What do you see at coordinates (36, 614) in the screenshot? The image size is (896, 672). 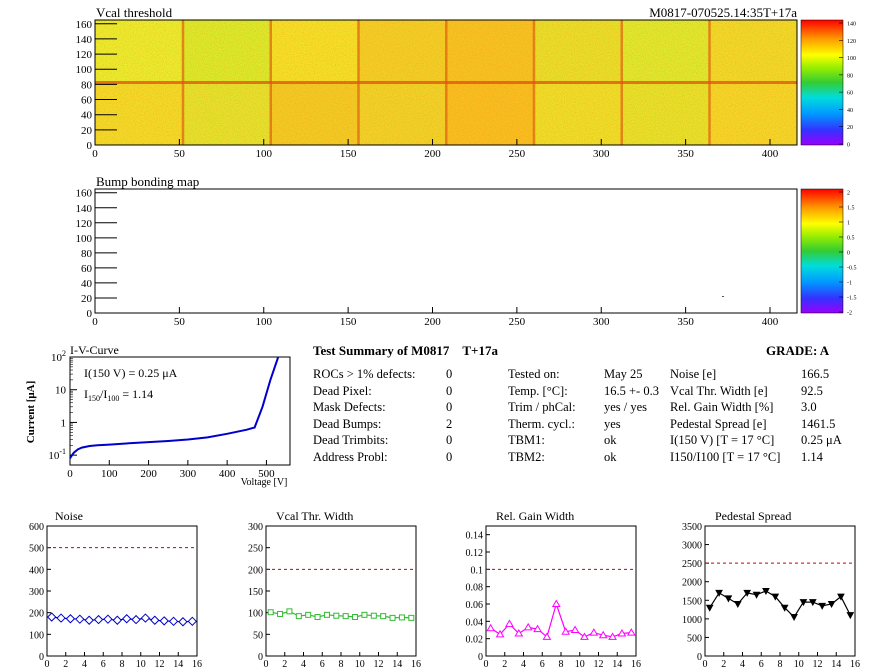 I see `ytick-label: 200` at bounding box center [36, 614].